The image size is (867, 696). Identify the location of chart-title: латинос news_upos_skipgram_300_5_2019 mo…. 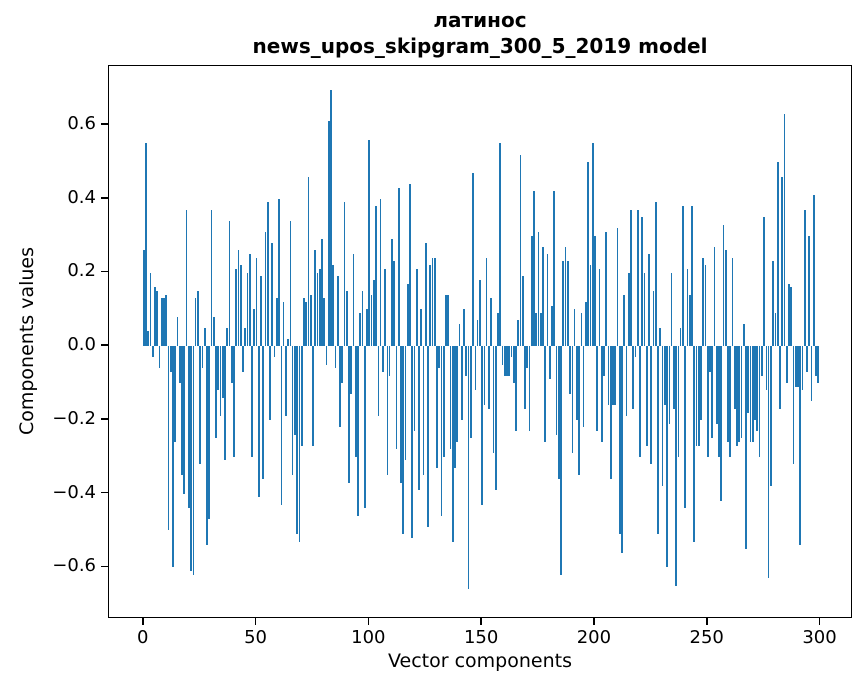
(480, 33).